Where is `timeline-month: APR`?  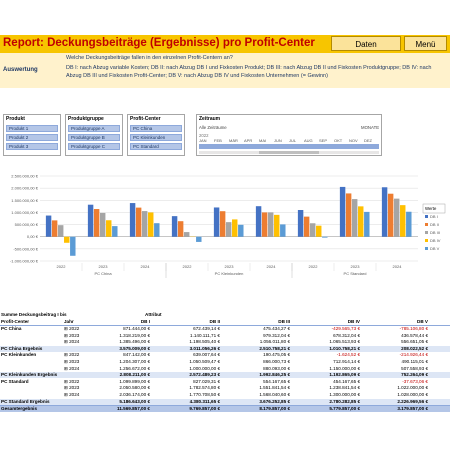
timeline-month: APR is located at coordinates (248, 140).